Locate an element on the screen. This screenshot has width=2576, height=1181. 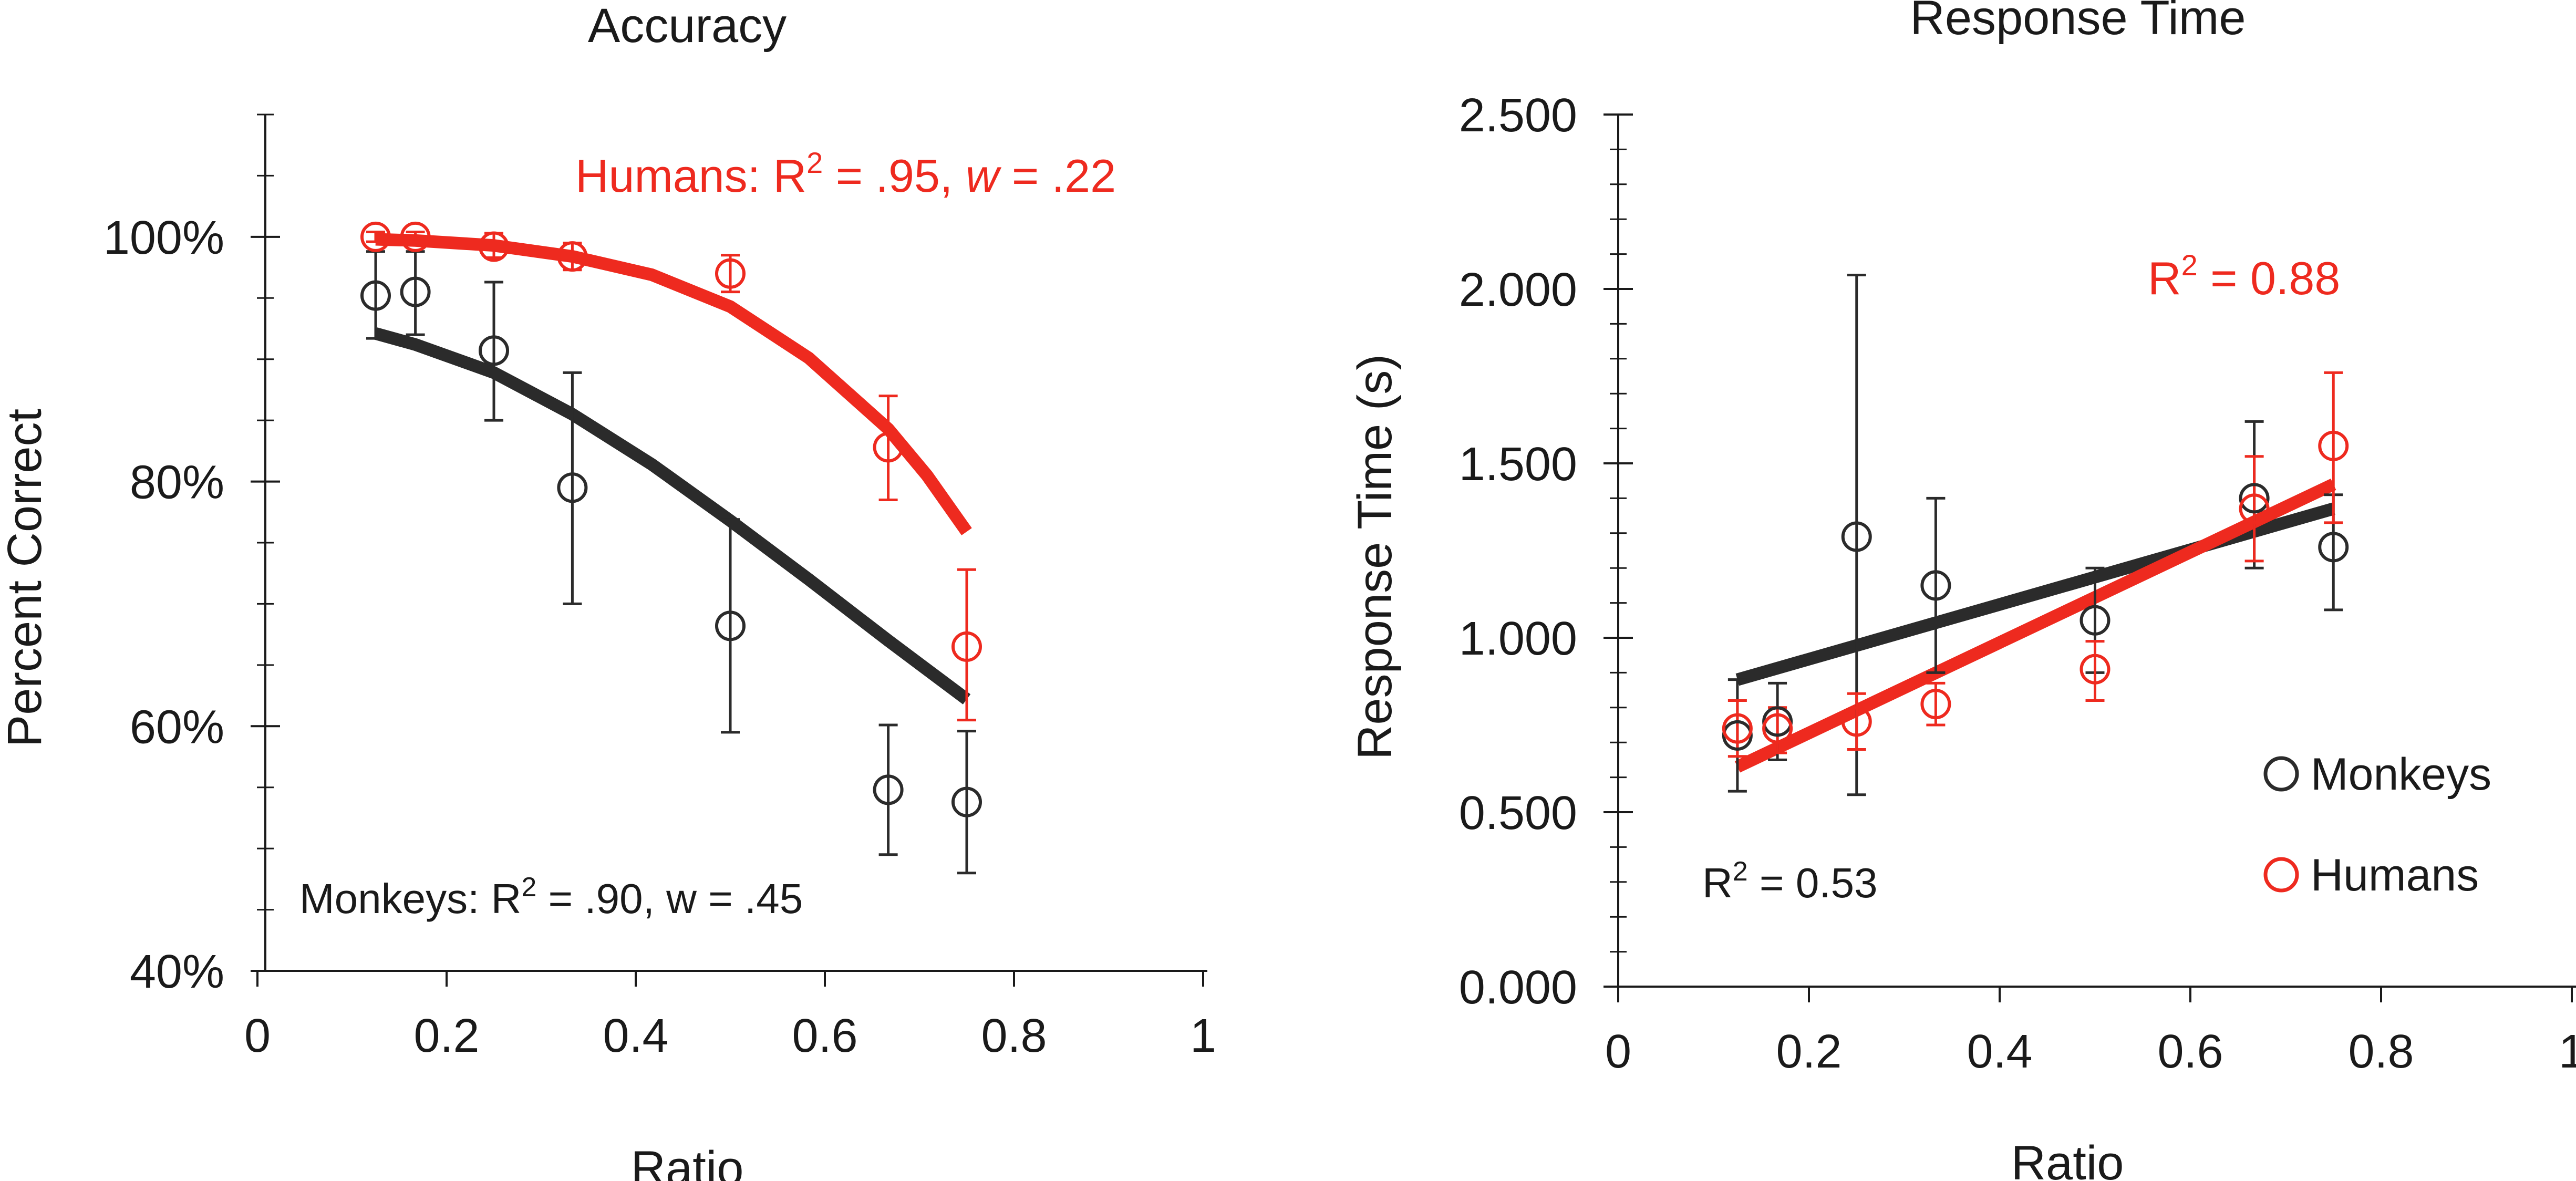
accuracy-title: Accuracy is located at coordinates (687, 26).